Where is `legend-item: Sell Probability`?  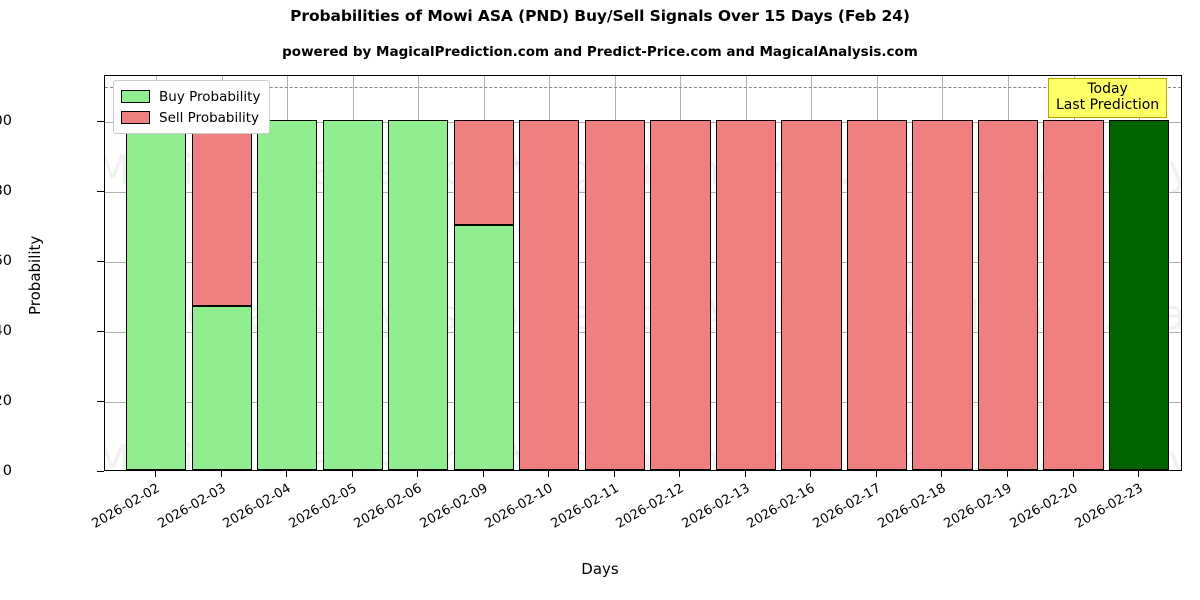 legend-item: Sell Probability is located at coordinates (190, 117).